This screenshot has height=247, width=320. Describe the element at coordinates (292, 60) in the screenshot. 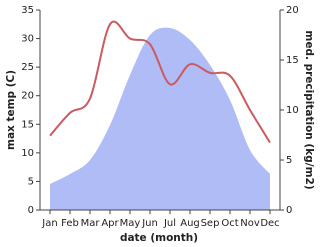

I see `y2-tick-label: 15` at that location.